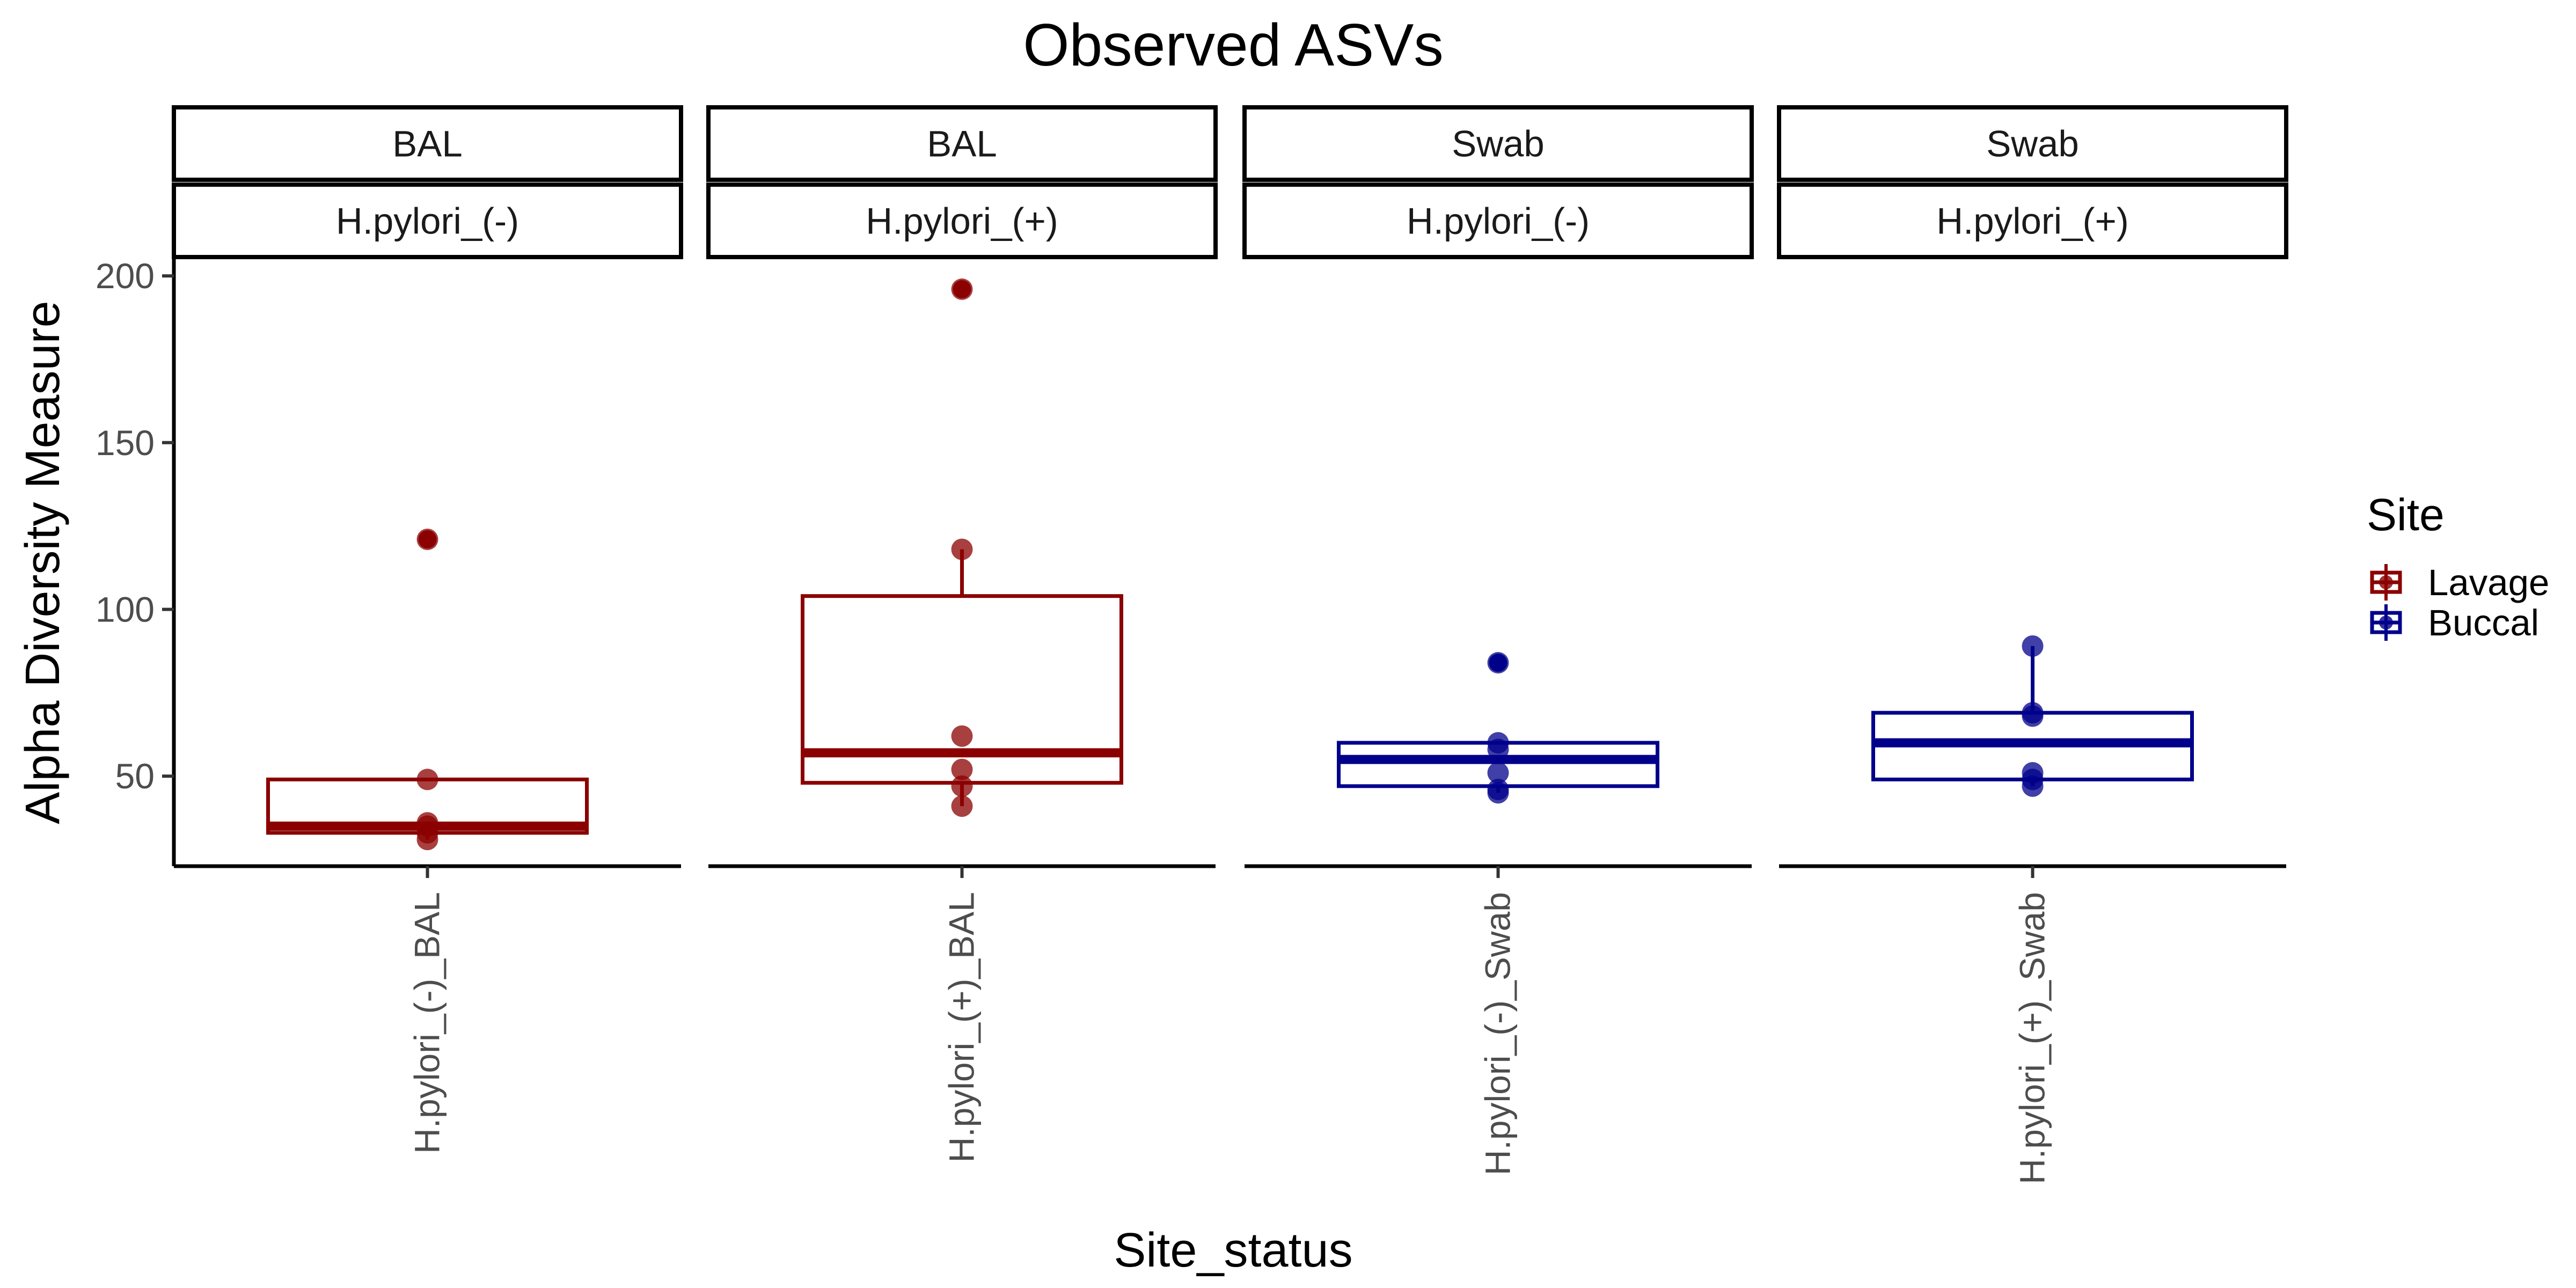 Image resolution: width=2576 pixels, height=1288 pixels. I want to click on x-tick-label: H.pylori_(+)_BAL, so click(962, 1027).